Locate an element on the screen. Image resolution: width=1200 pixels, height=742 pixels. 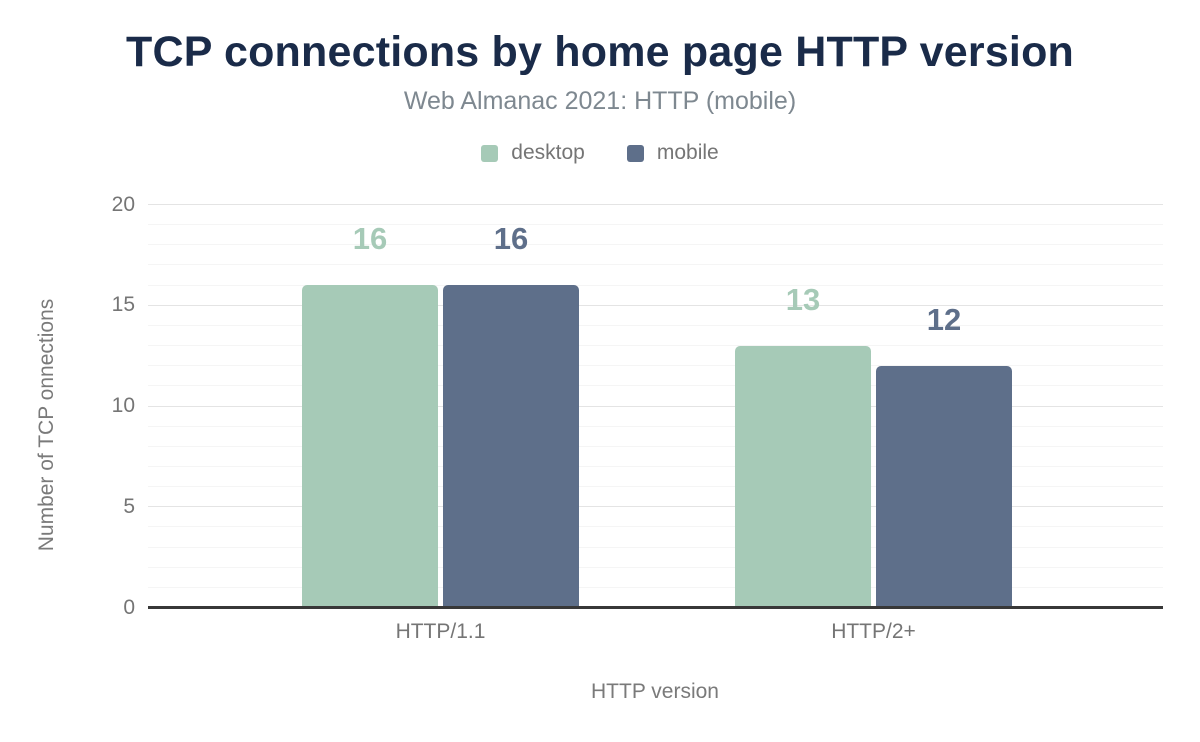
y-tick-label-5: 5 is located at coordinates (129, 506).